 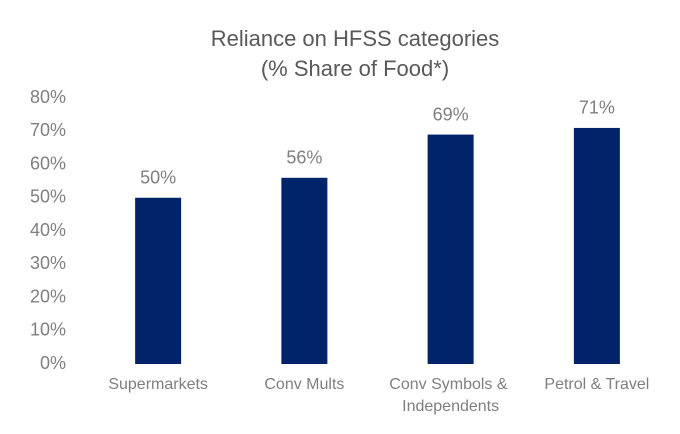 I want to click on y-tick-label: 80%, so click(x=48, y=97).